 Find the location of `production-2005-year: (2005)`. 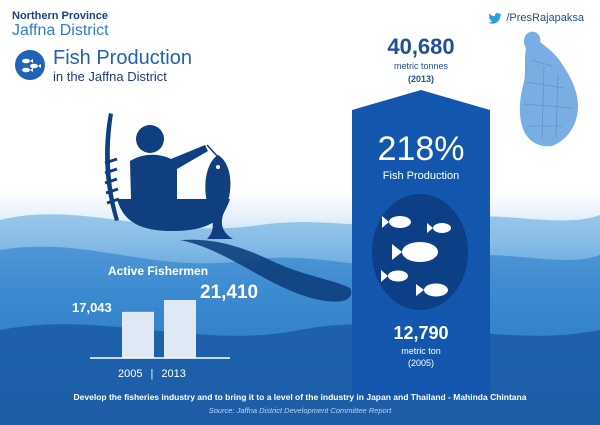

production-2005-year: (2005) is located at coordinates (420, 363).